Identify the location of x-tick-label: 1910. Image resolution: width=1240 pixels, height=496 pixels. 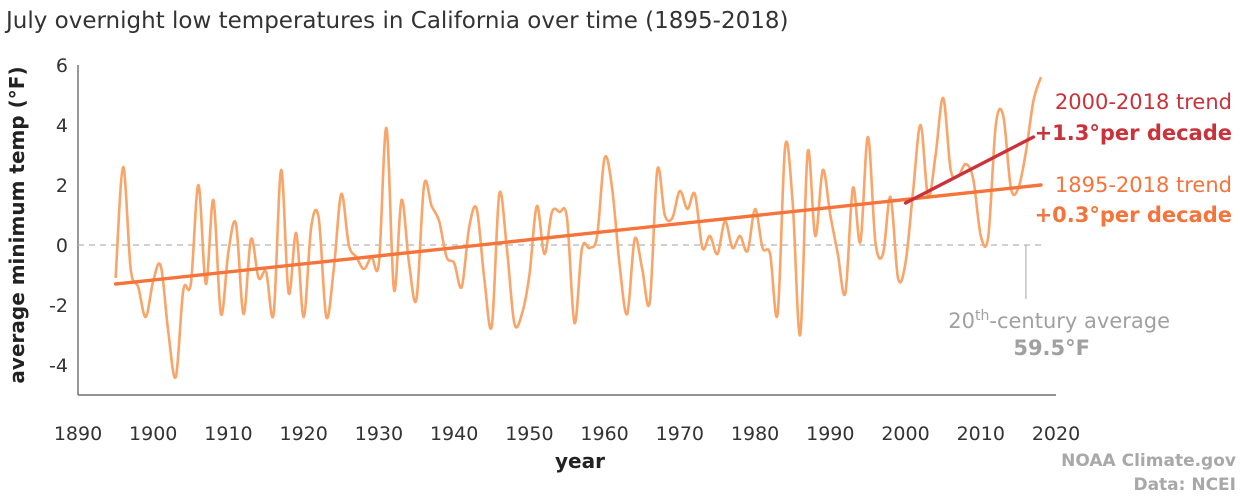
(228, 434).